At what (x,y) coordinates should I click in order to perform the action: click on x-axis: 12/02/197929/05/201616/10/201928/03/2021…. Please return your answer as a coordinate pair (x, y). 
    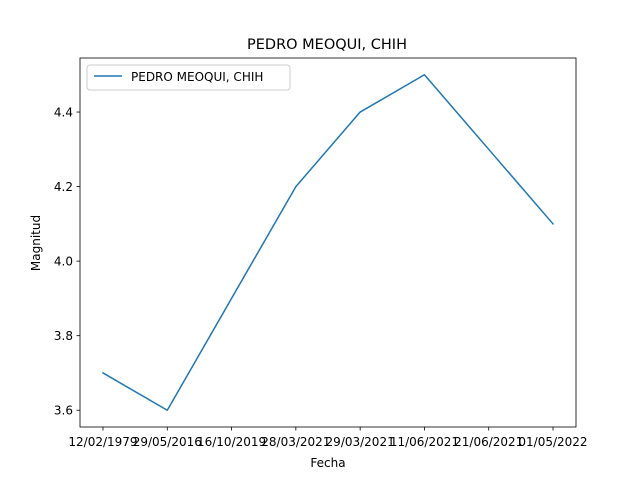
    Looking at the image, I should click on (328, 438).